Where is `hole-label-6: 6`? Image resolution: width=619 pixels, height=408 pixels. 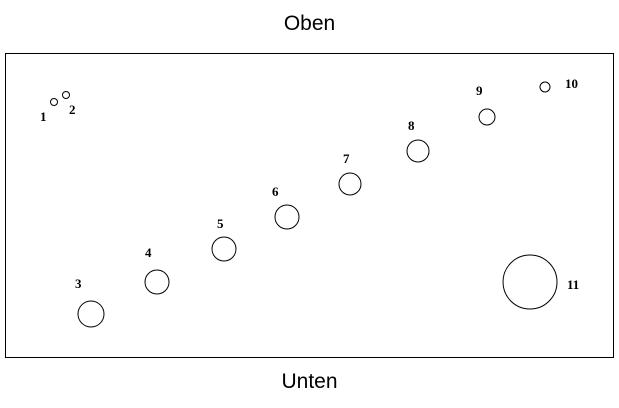 hole-label-6: 6 is located at coordinates (275, 191).